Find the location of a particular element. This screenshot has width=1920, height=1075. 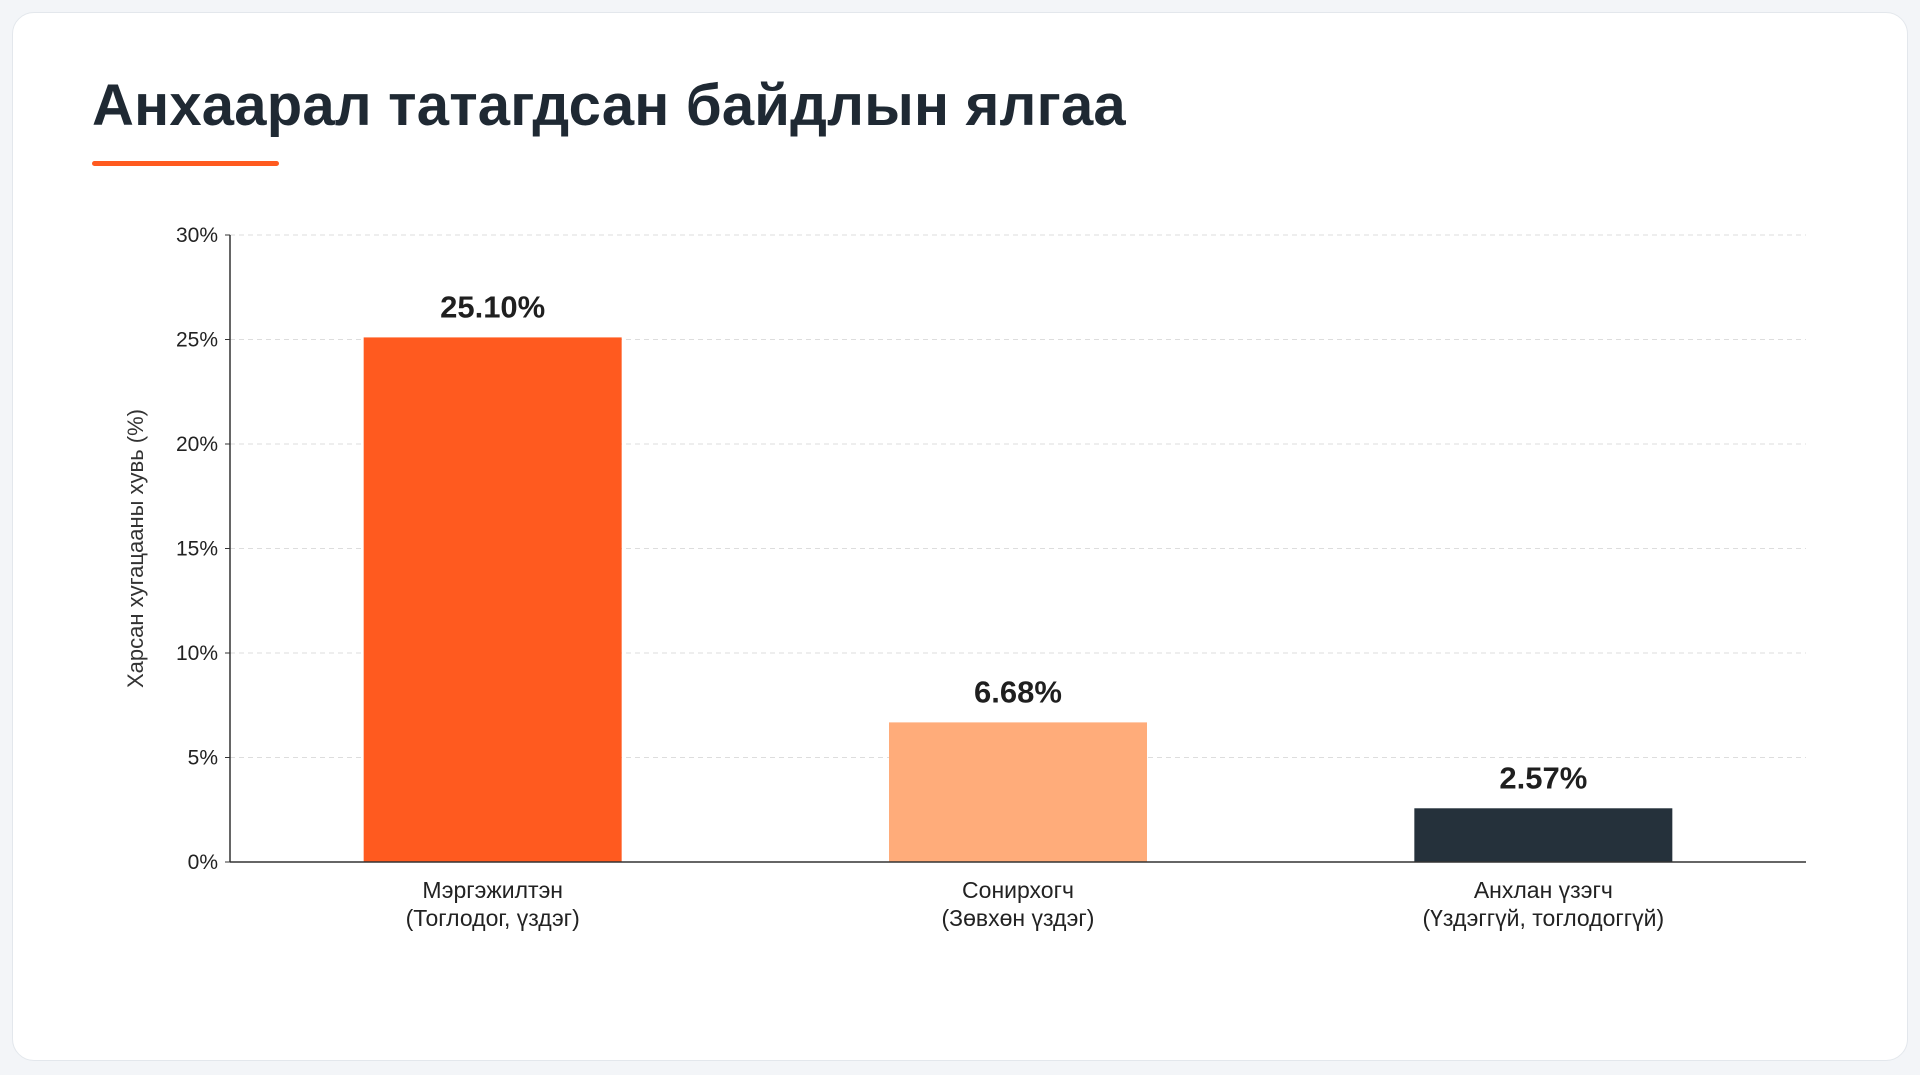

y-tick-label: 25% is located at coordinates (197, 340).